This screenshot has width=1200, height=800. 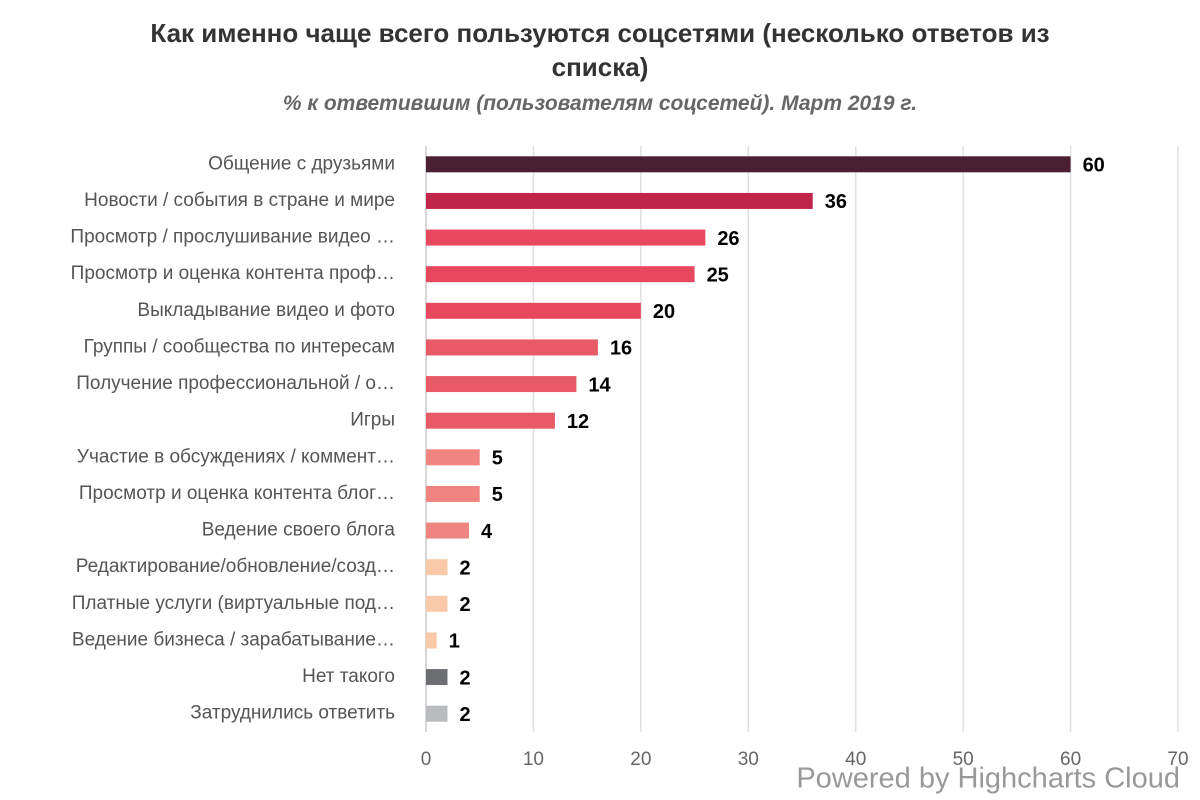 What do you see at coordinates (578, 422) in the screenshot?
I see `data-label: 12` at bounding box center [578, 422].